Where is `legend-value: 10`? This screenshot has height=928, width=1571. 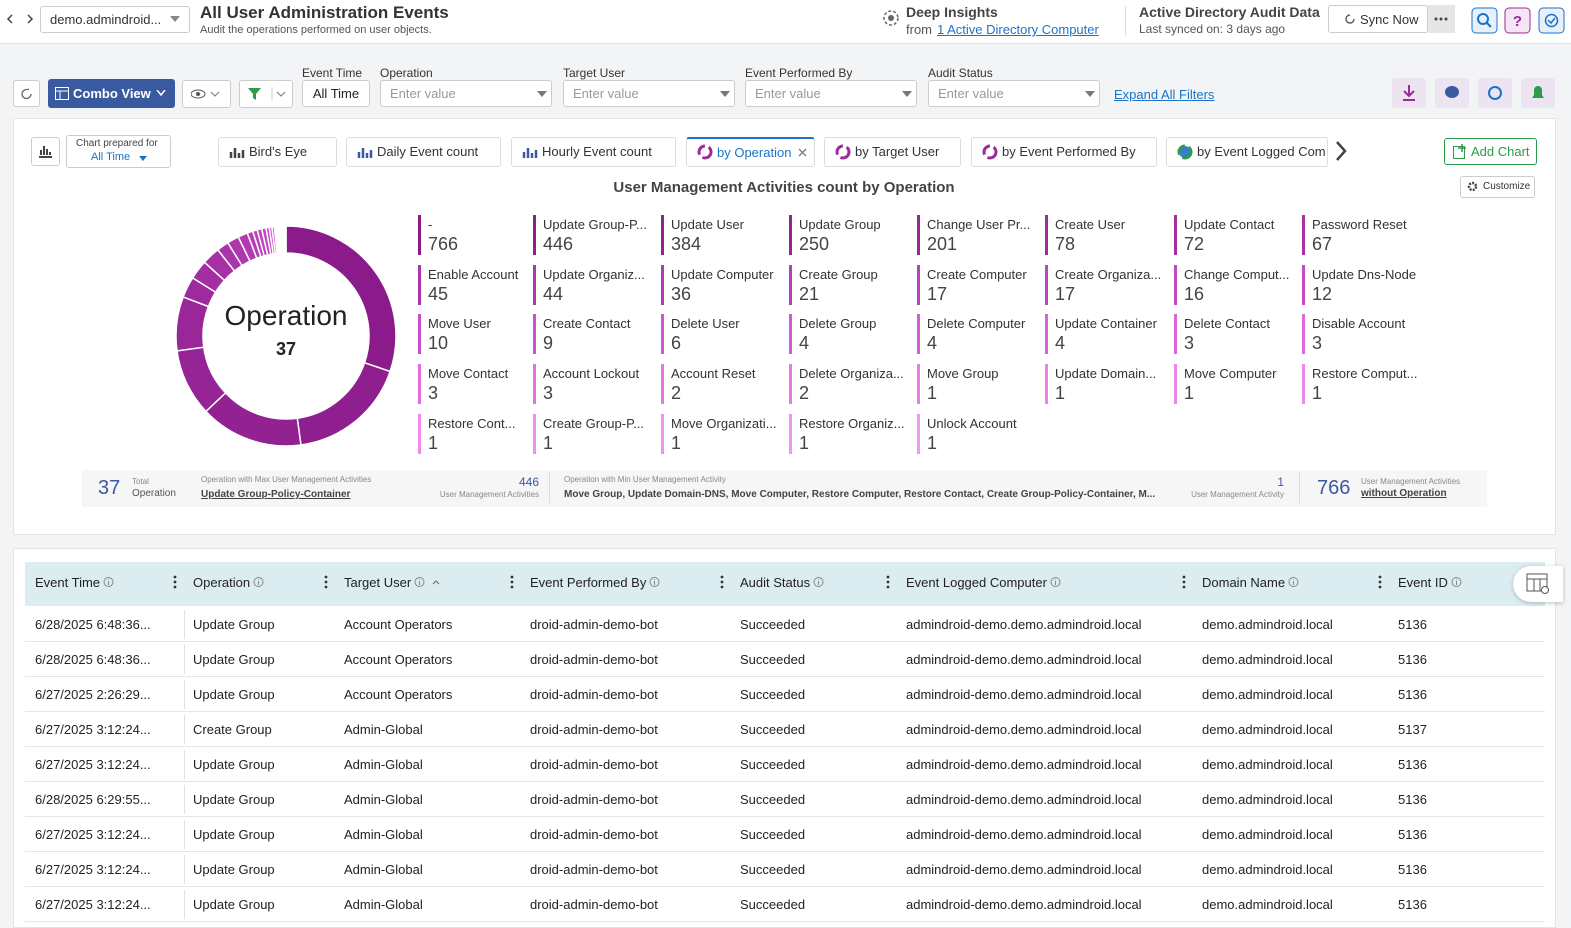
legend-value: 10 is located at coordinates (438, 343).